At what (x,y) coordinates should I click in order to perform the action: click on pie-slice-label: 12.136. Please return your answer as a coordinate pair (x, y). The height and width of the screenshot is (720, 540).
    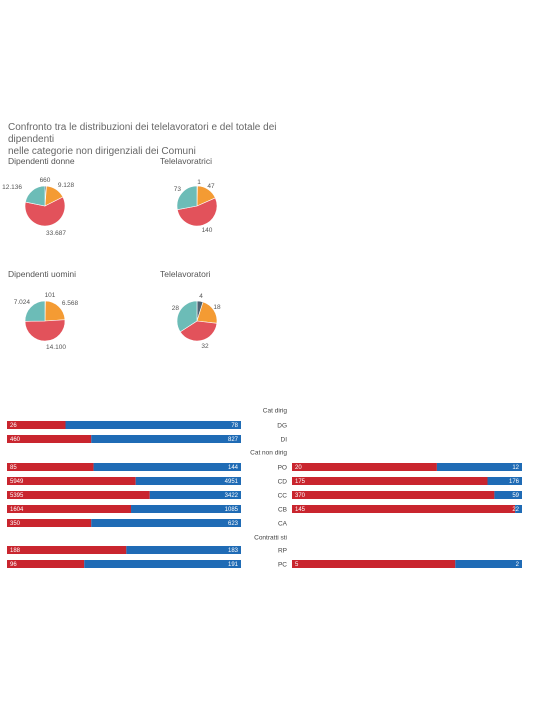
    Looking at the image, I should click on (12, 187).